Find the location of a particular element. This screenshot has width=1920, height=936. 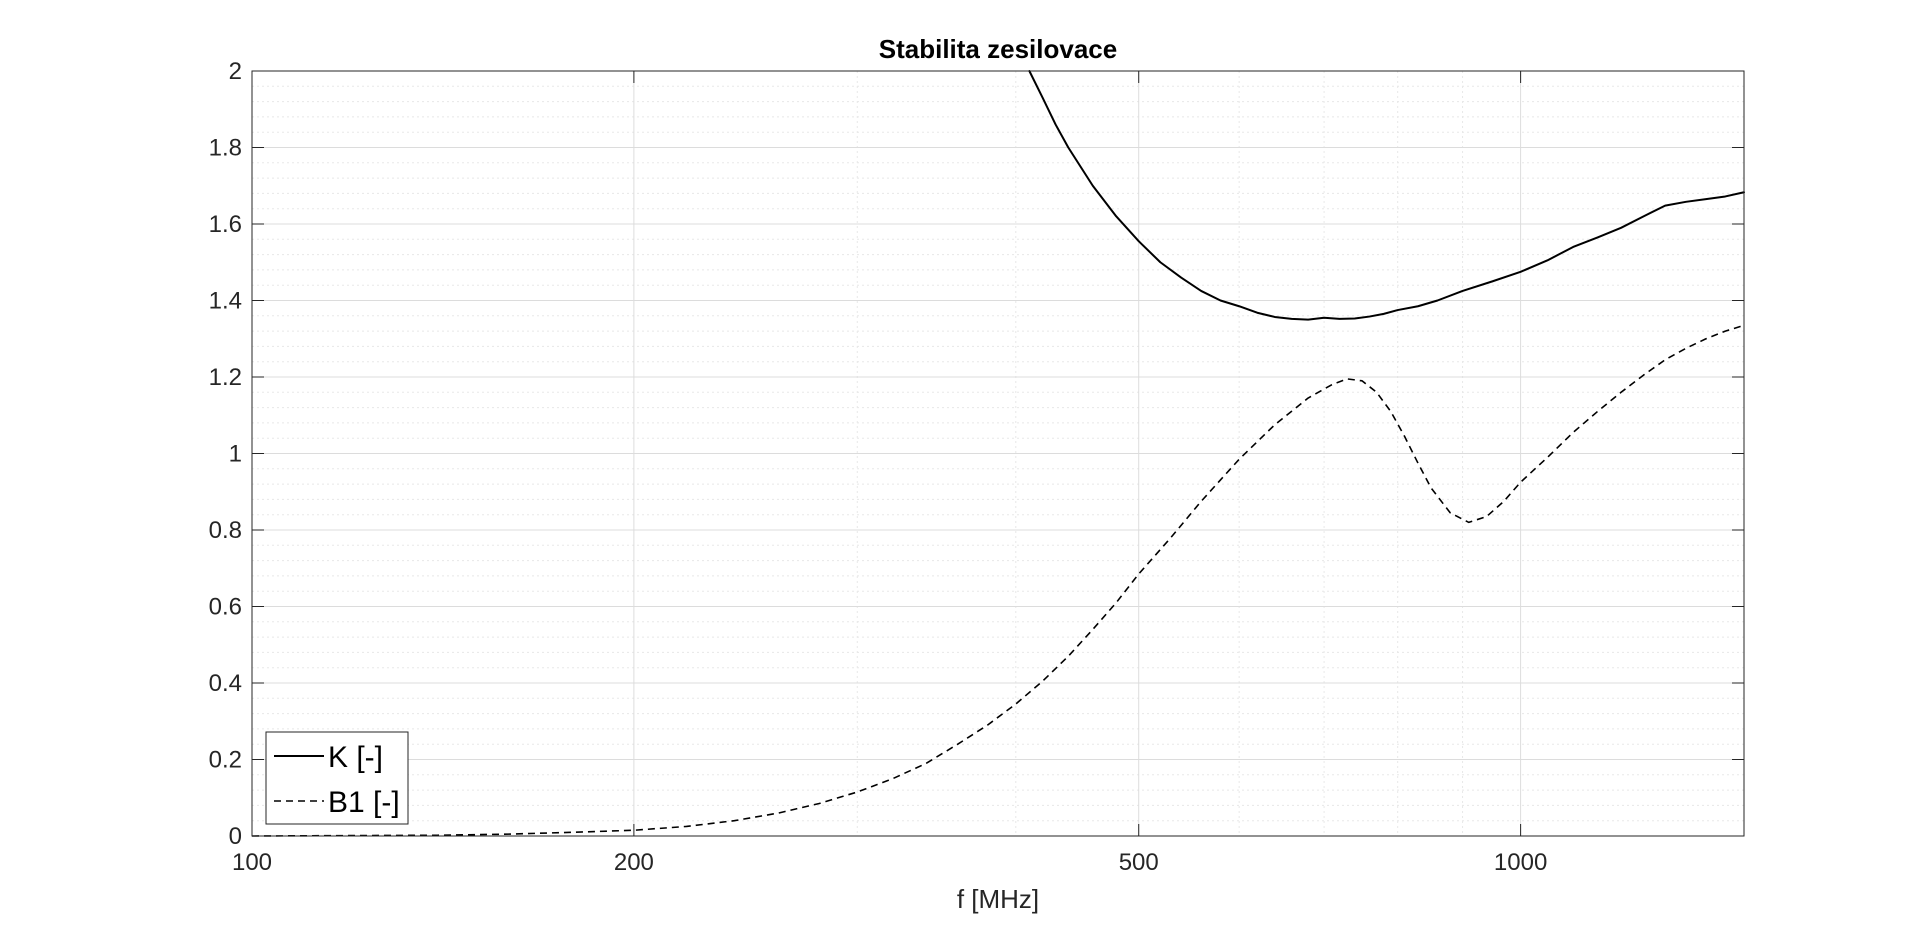

y-tick-label: 2 is located at coordinates (235, 71).